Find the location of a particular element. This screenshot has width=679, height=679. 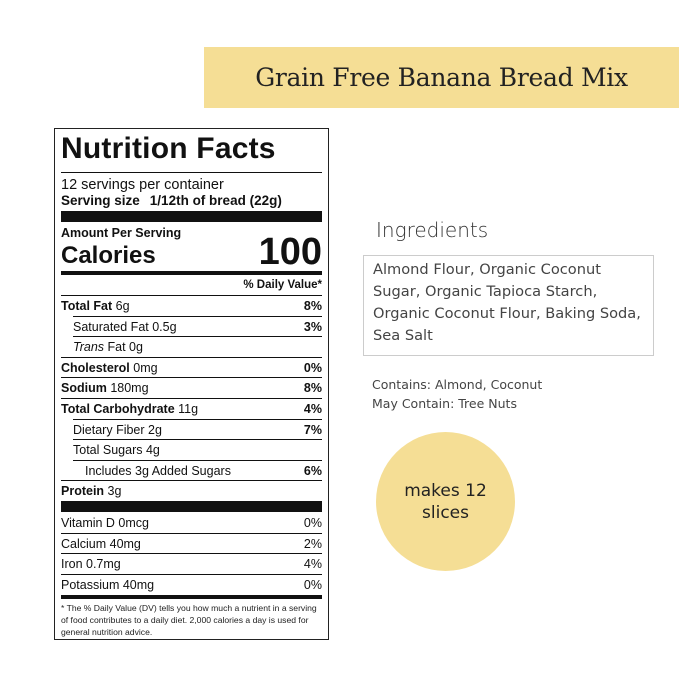

nutrient-info: Total Fat 6g is located at coordinates (95, 306).